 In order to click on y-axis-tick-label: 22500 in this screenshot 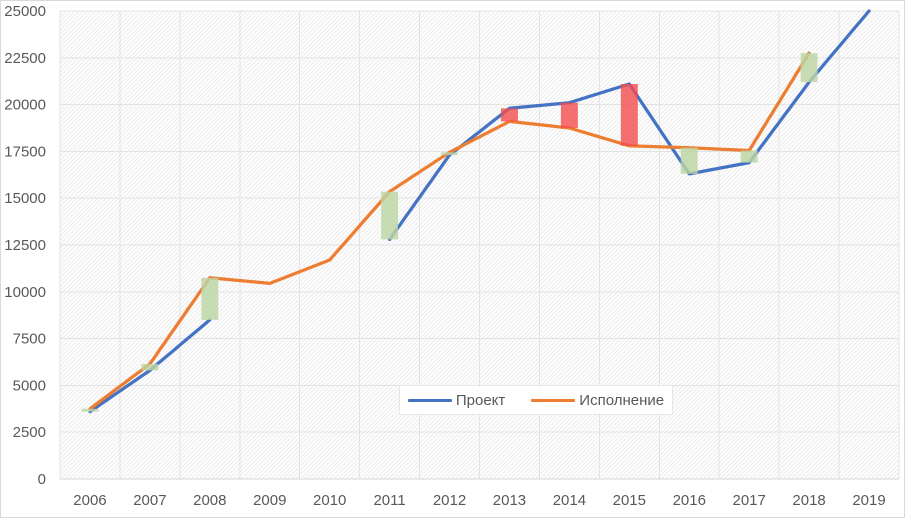, I will do `click(25, 58)`.